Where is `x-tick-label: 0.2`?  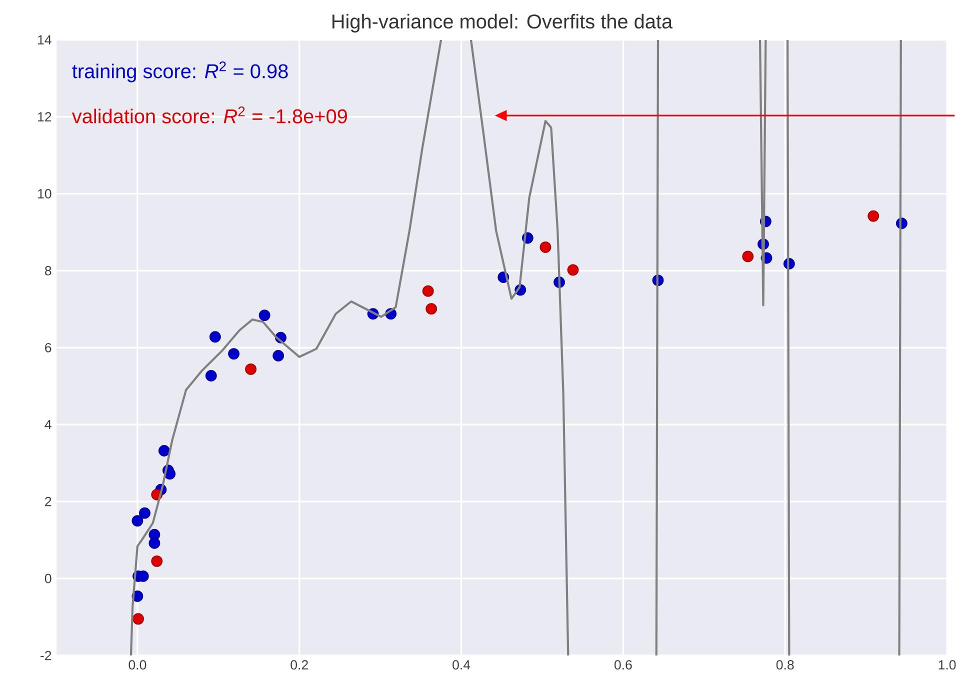
x-tick-label: 0.2 is located at coordinates (299, 665).